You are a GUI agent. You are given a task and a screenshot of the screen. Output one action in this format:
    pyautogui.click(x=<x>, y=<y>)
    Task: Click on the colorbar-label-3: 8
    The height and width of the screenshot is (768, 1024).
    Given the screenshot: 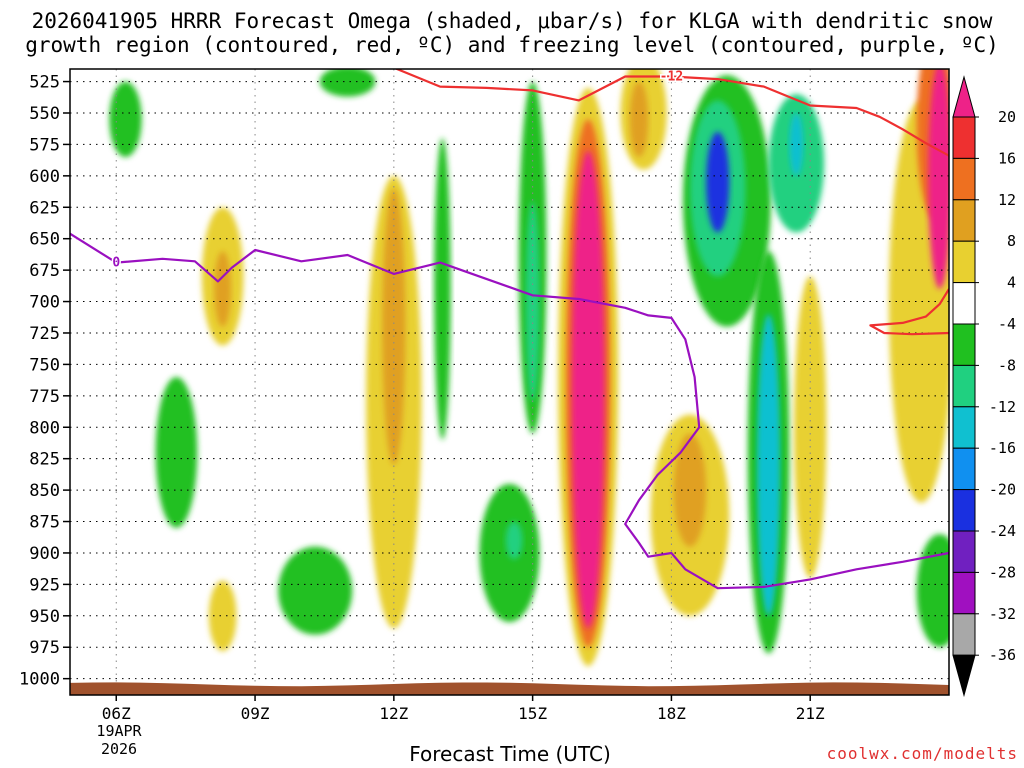 What is the action you would take?
    pyautogui.click(x=1011, y=241)
    